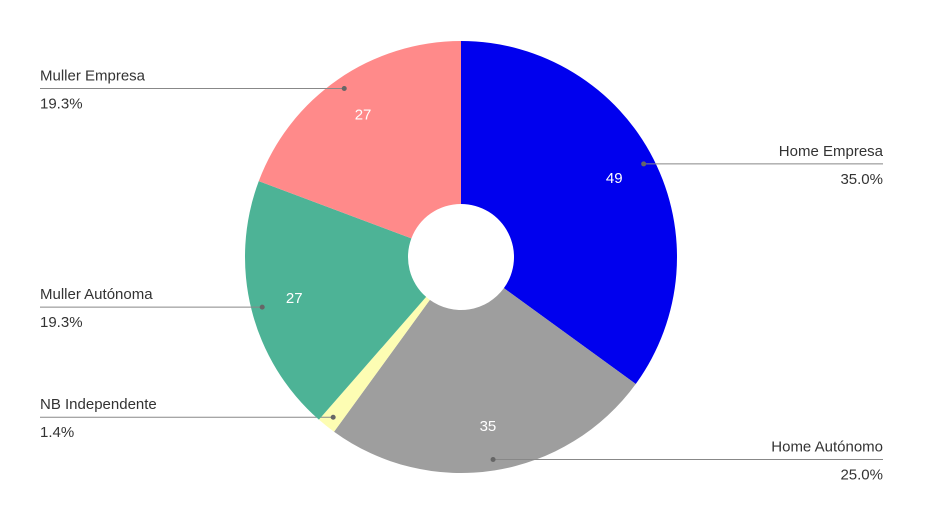 This screenshot has width=933, height=513. I want to click on legend-label: Home Autónomo, so click(827, 446).